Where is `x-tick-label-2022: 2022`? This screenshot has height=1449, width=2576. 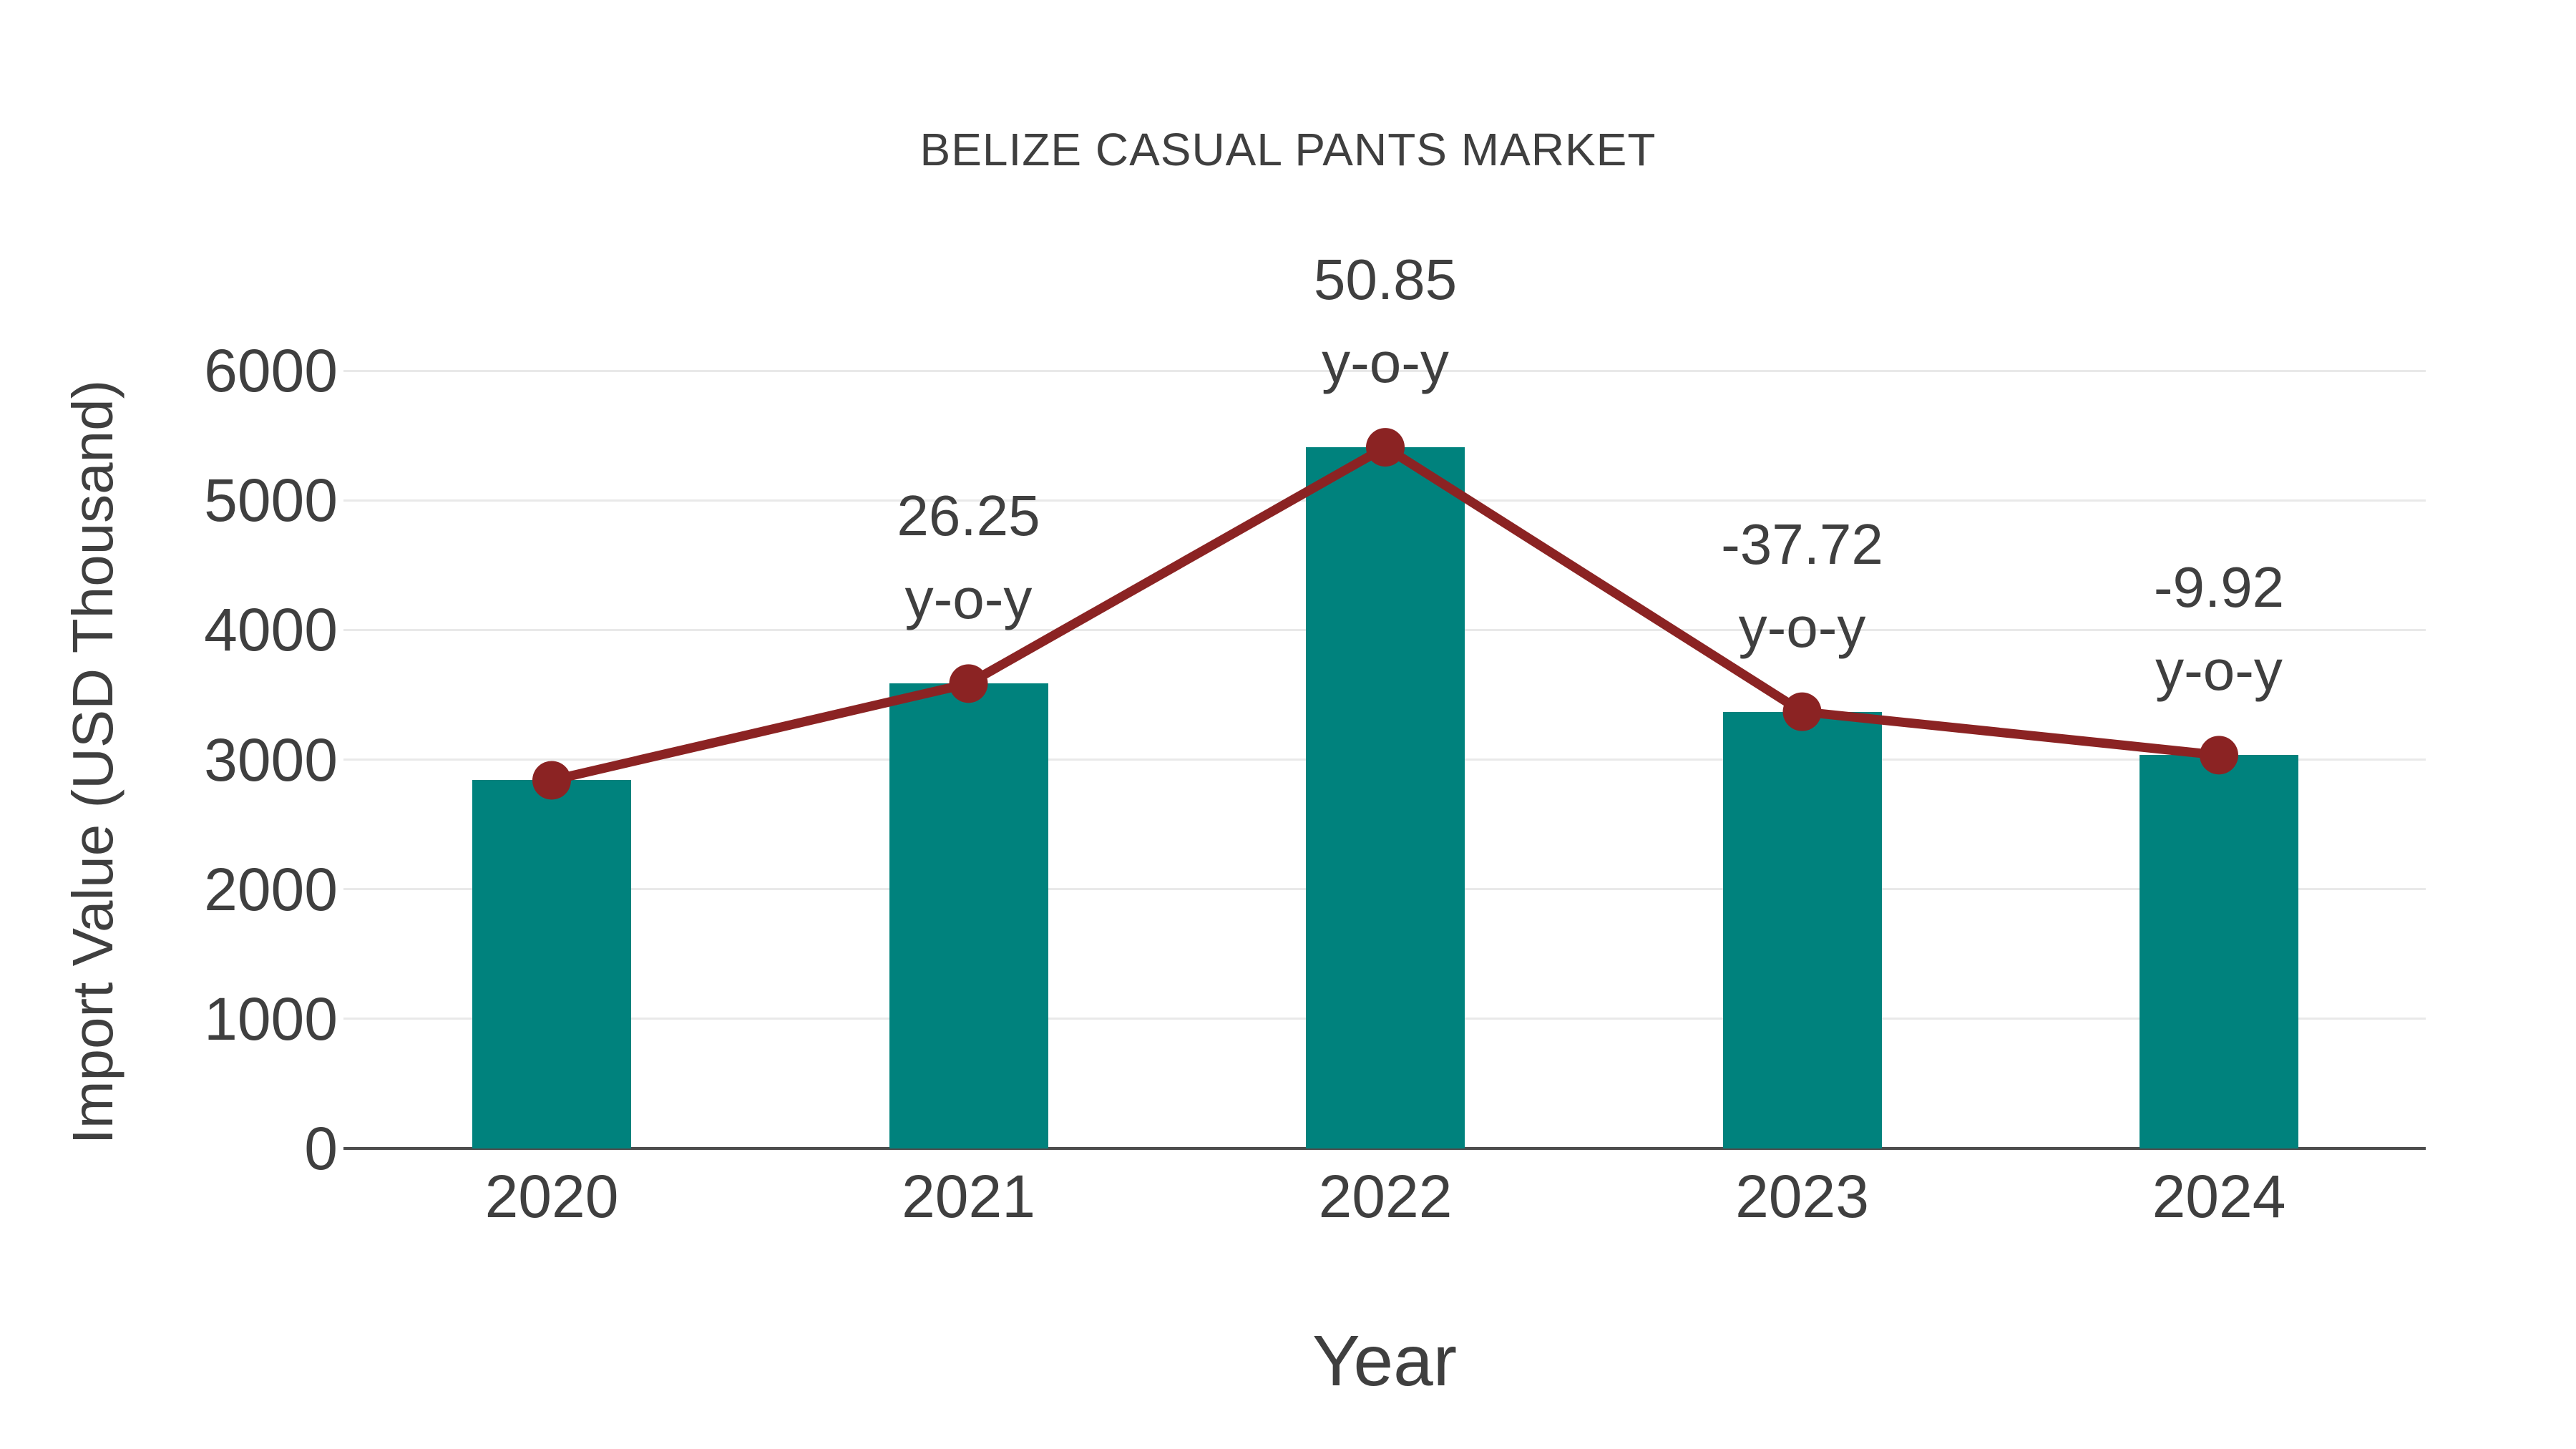 x-tick-label-2022: 2022 is located at coordinates (1385, 1196).